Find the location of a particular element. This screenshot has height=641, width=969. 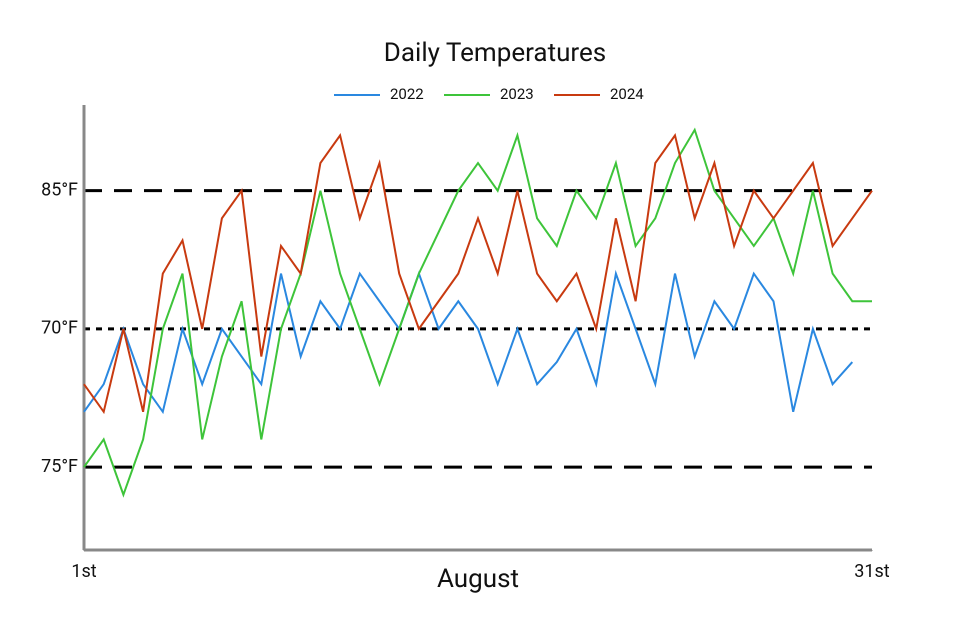

legend-label: 2023 is located at coordinates (517, 94).